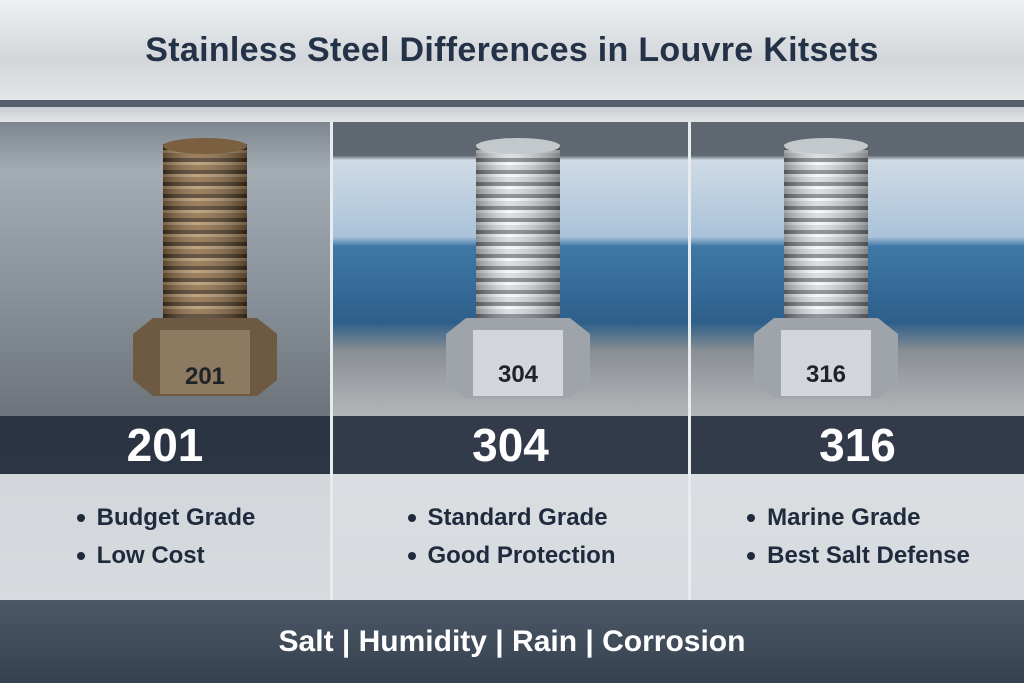  I want to click on footer-text: Salt | Humidity | Rain | Corrosion, so click(512, 641).